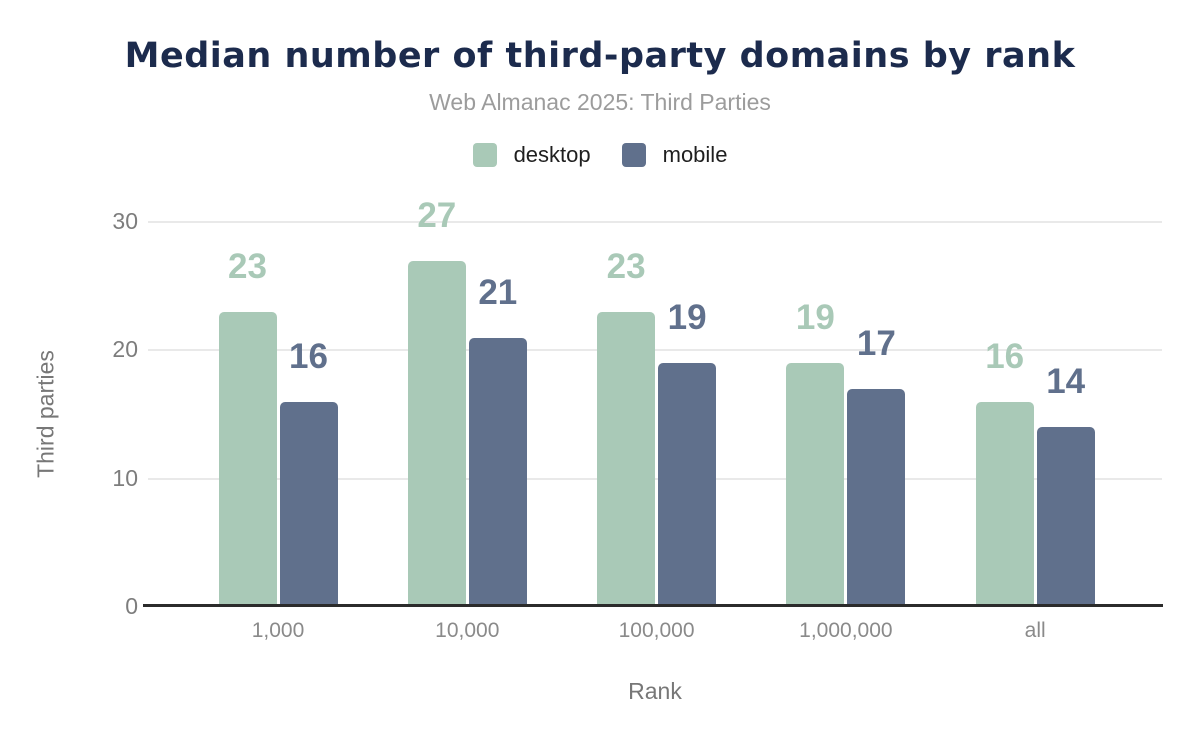 This screenshot has height=742, width=1200. I want to click on legend-label: mobile, so click(695, 154).